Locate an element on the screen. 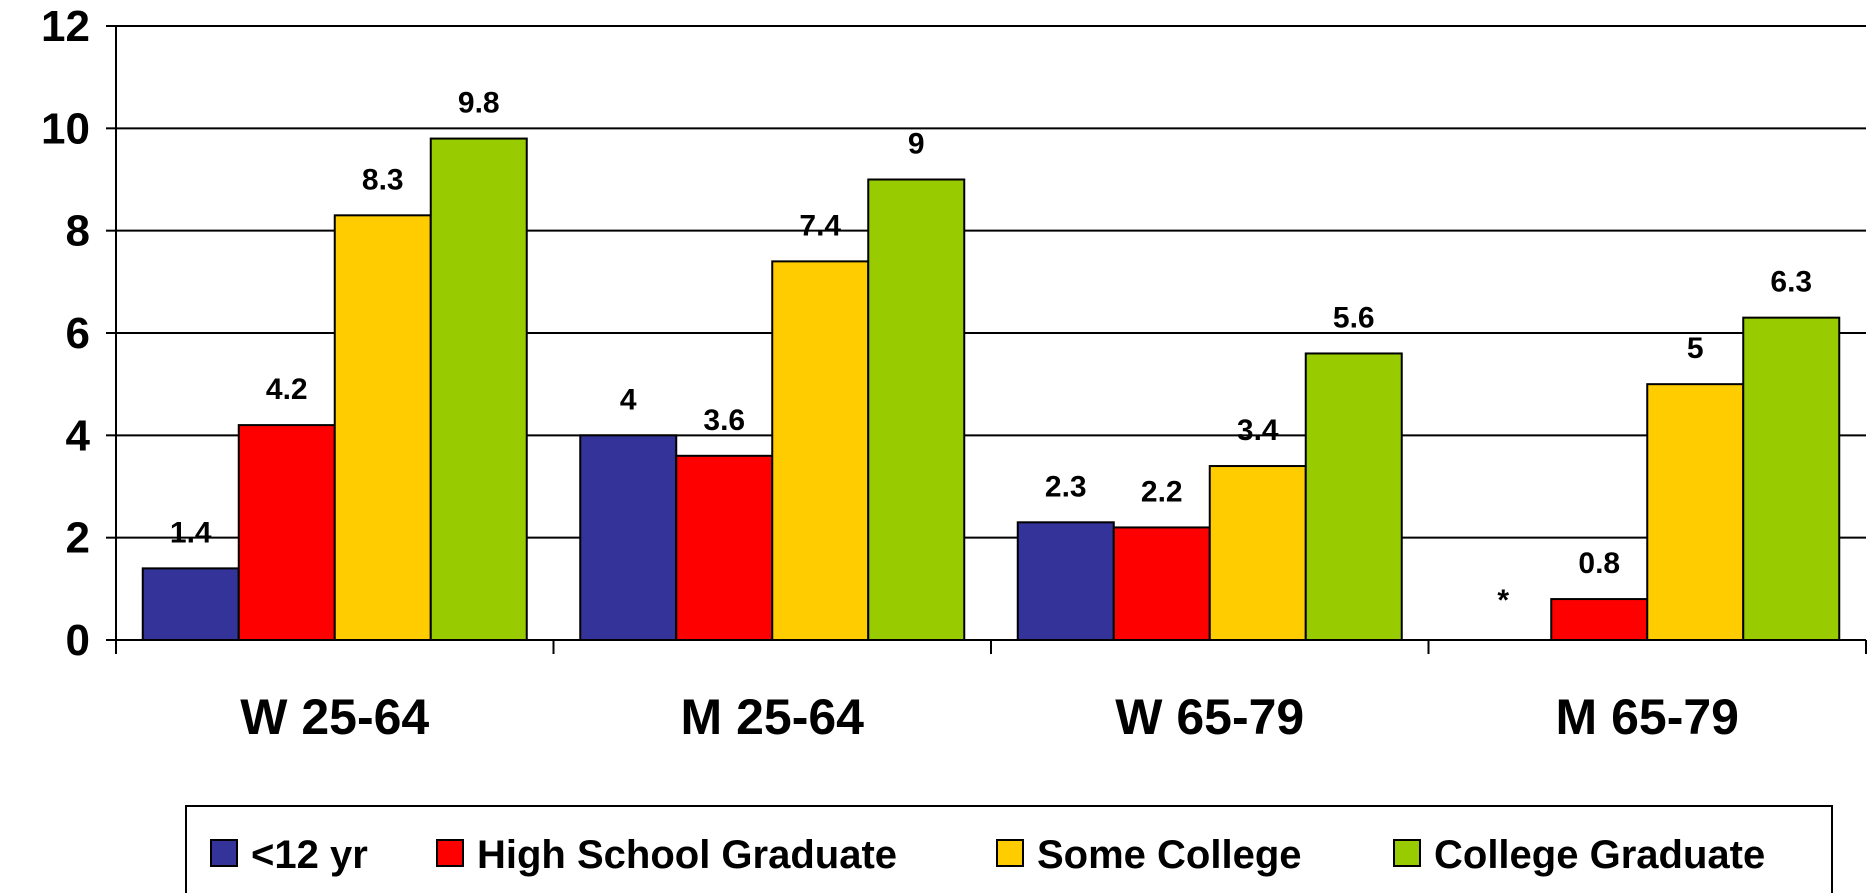  data-label: 3.6 is located at coordinates (724, 420).